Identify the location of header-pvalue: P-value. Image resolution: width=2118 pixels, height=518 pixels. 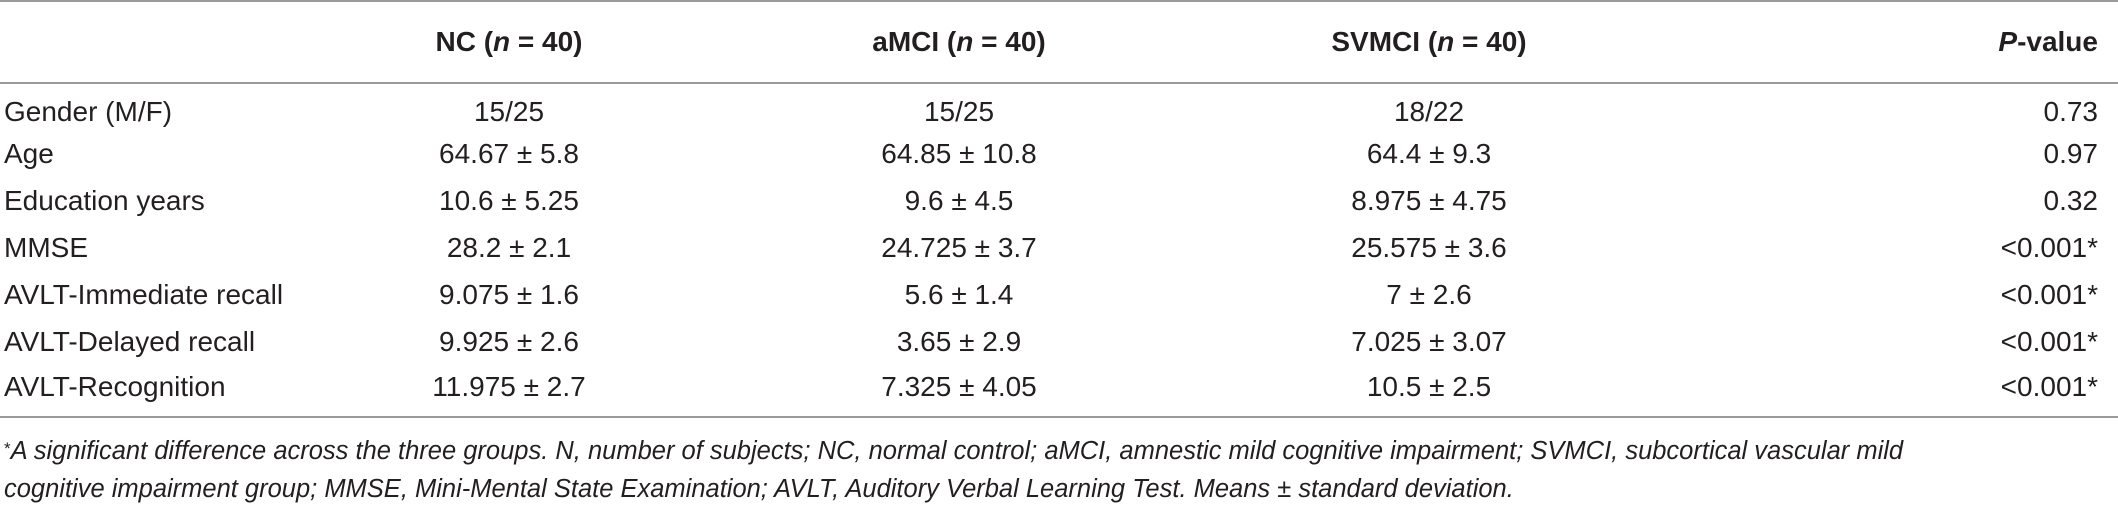
(1891, 42).